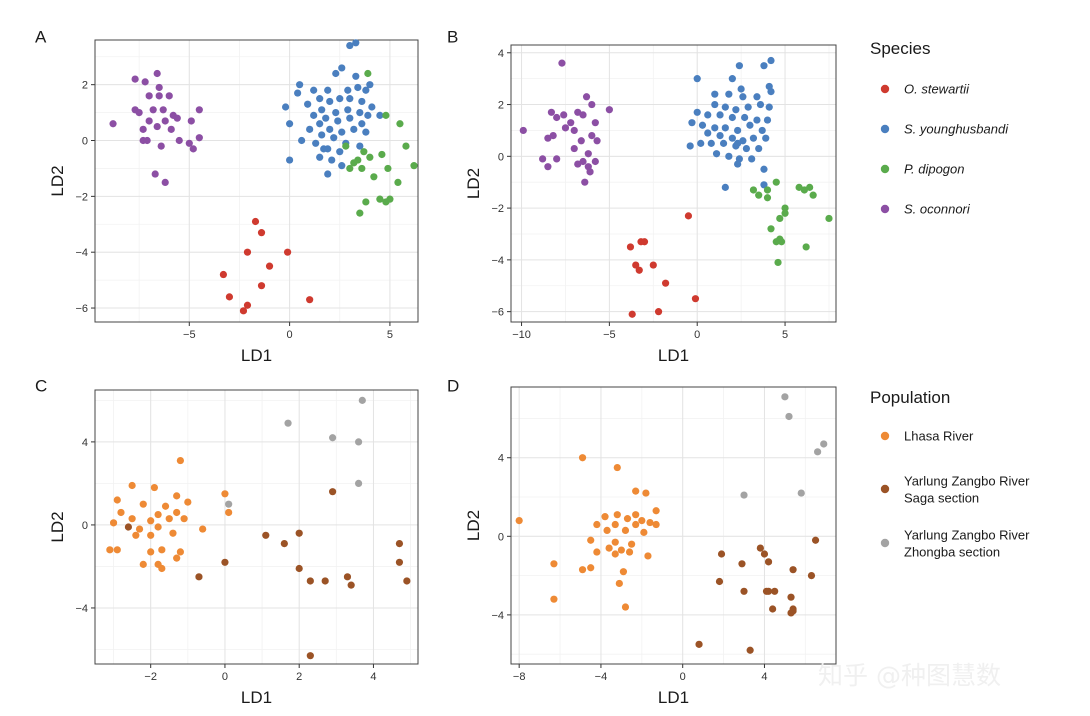 The height and width of the screenshot is (716, 1090). Describe the element at coordinates (785, 335) in the screenshot. I see `x-tick-label: 5` at that location.